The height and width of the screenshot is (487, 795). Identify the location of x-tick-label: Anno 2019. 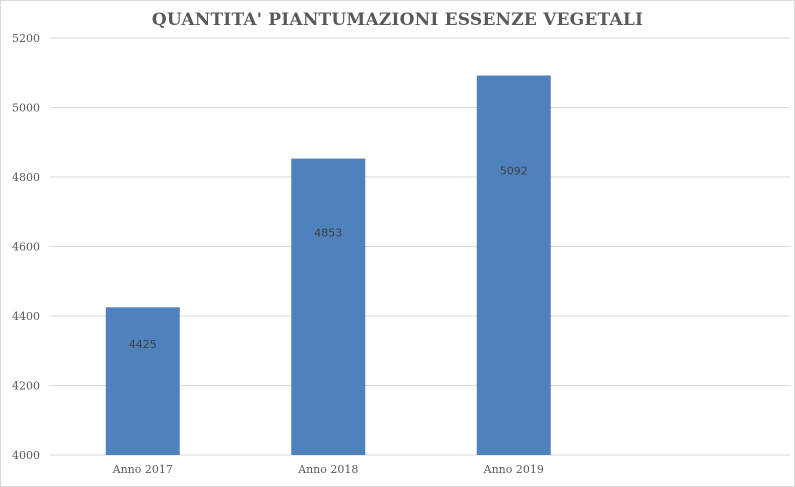
(513, 469).